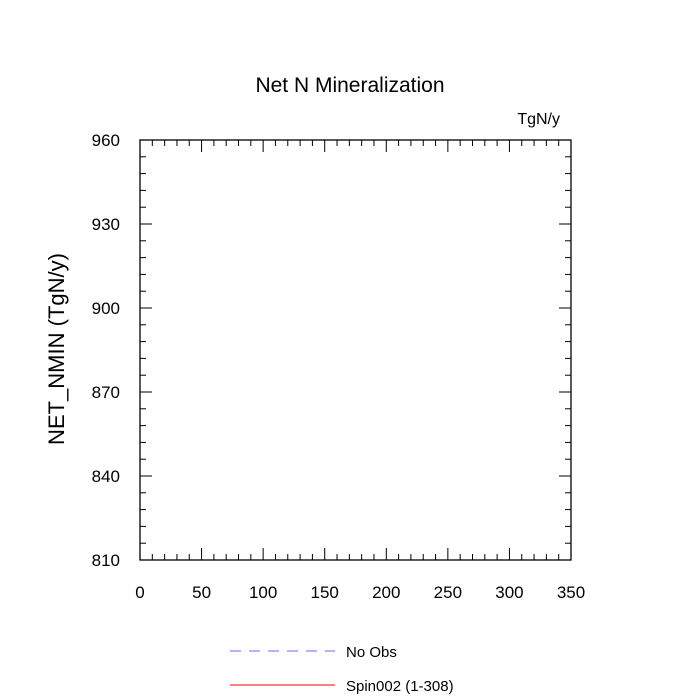  Describe the element at coordinates (448, 592) in the screenshot. I see `x-tick-label: 250` at that location.